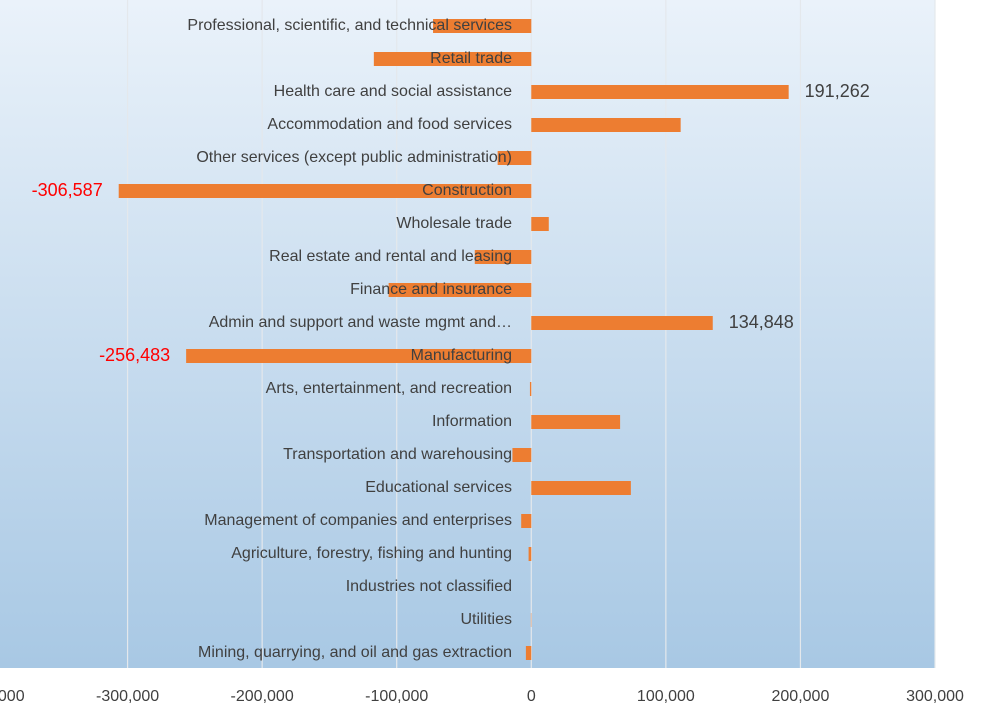  I want to click on x-tick-label: -300,000, so click(127, 696).